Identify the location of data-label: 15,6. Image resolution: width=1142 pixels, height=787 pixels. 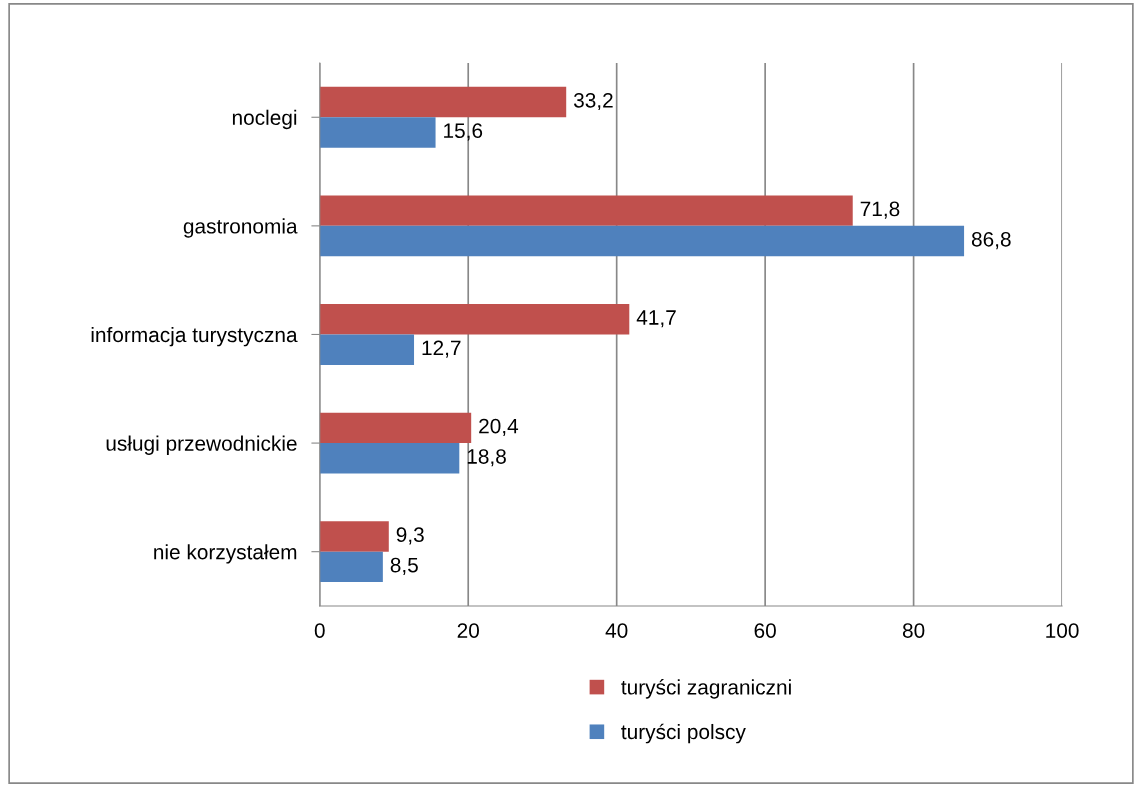
(463, 132).